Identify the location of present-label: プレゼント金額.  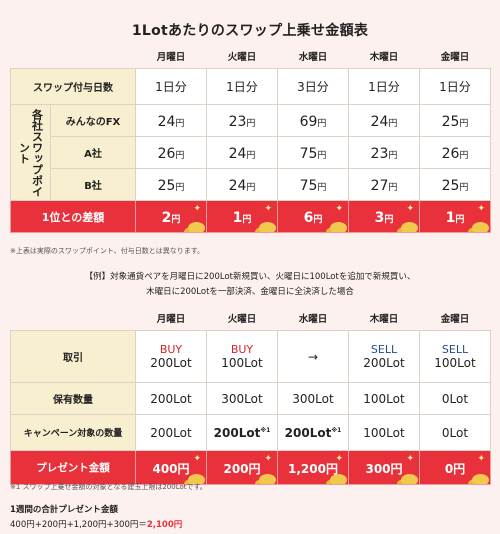
(73, 467).